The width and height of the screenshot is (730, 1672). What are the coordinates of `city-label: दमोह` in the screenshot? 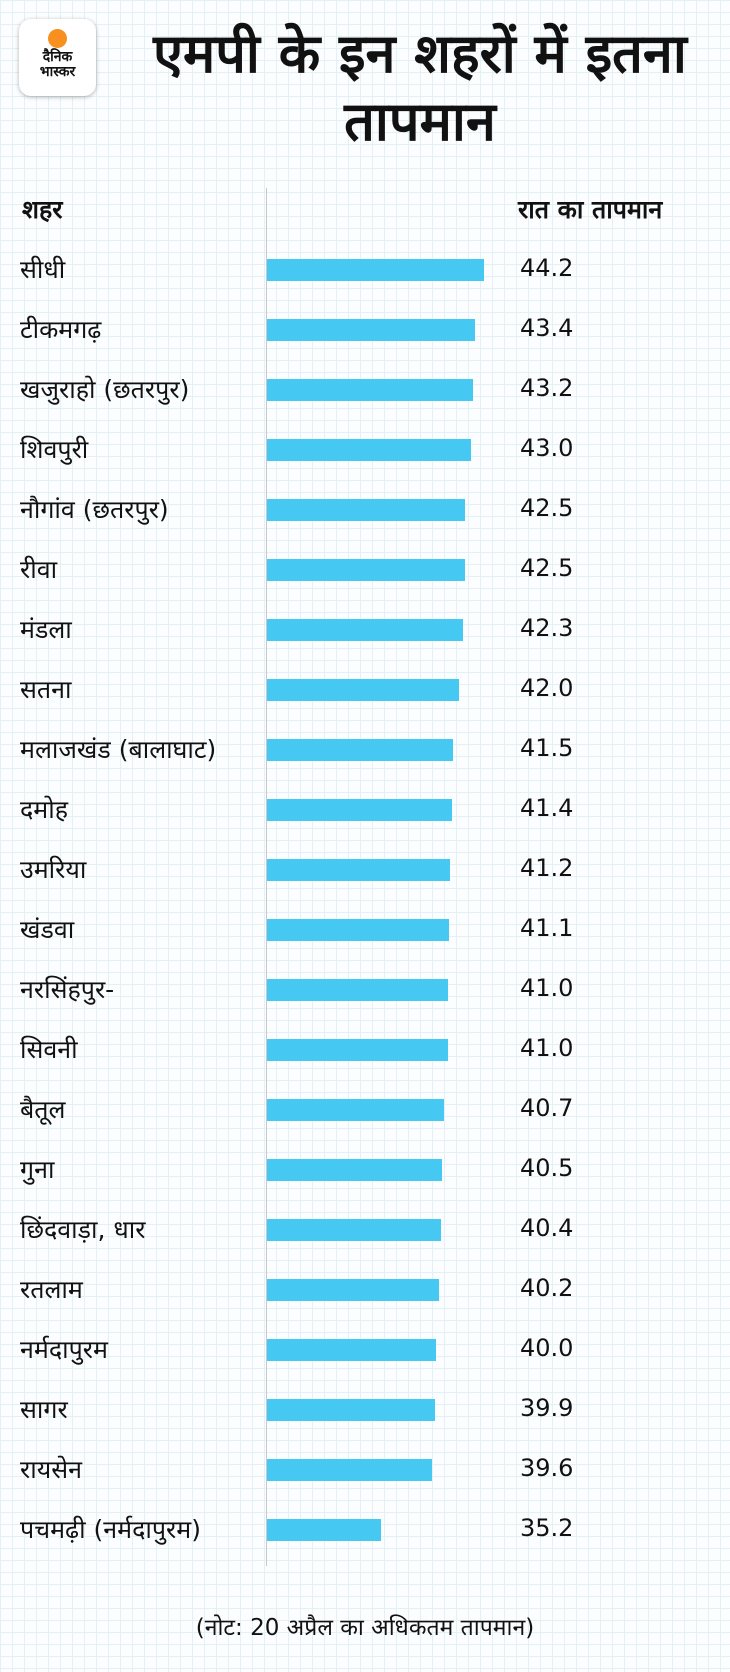 It's located at (44, 809).